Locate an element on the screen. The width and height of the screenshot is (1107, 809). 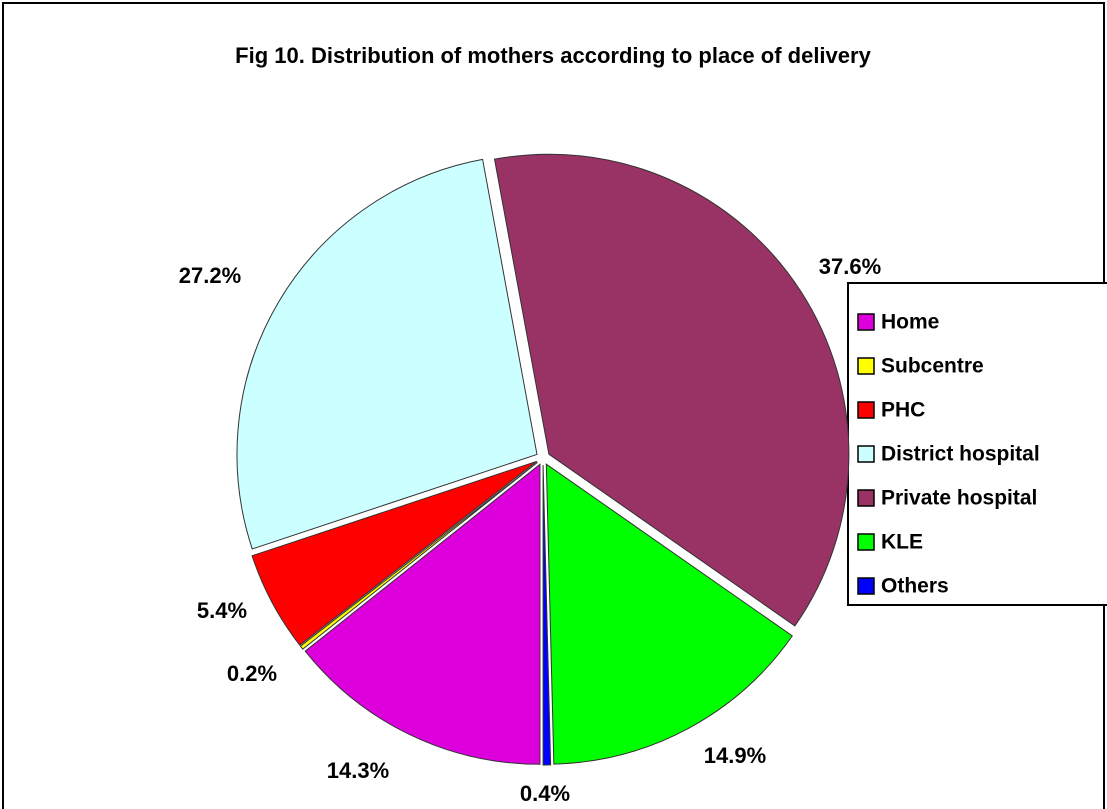
legend-label: Others is located at coordinates (915, 586).